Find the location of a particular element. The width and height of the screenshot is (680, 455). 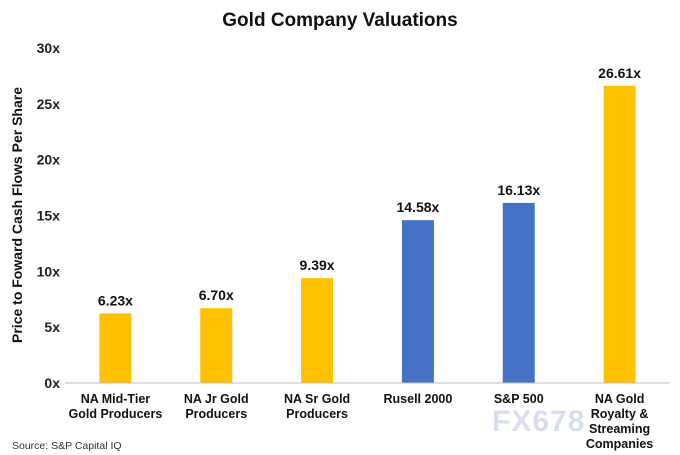

y-tick-label: 0x is located at coordinates (52, 383).